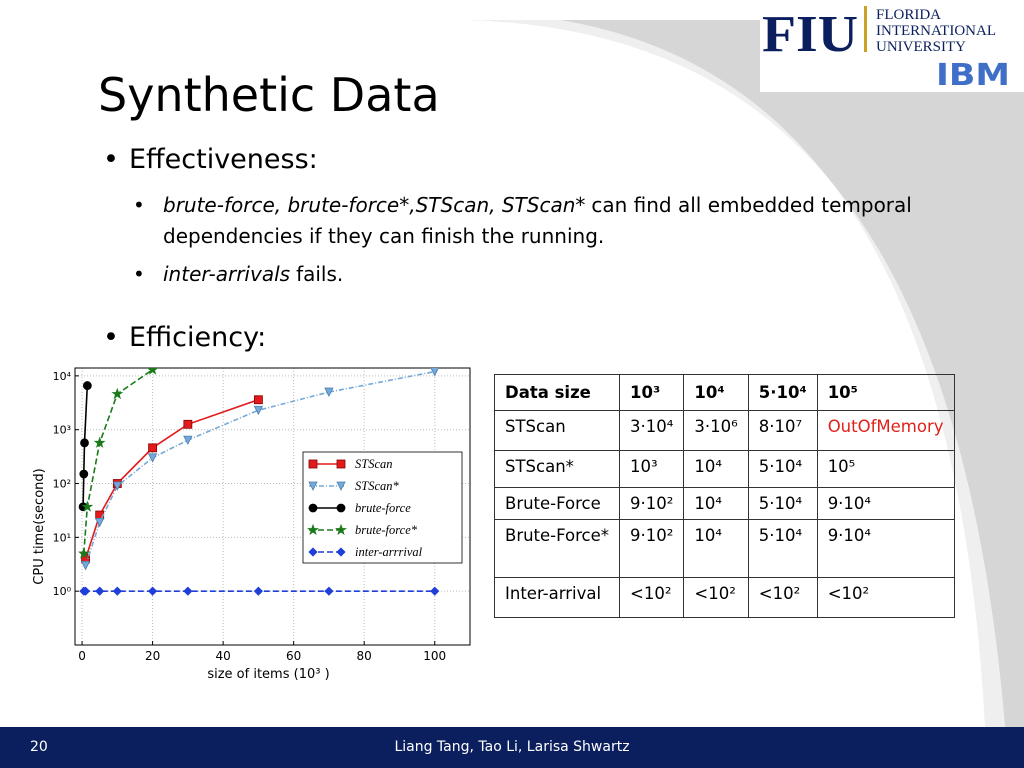 Image resolution: width=1024 pixels, height=768 pixels. What do you see at coordinates (62, 537) in the screenshot?
I see `y-tick-label: 10¹` at bounding box center [62, 537].